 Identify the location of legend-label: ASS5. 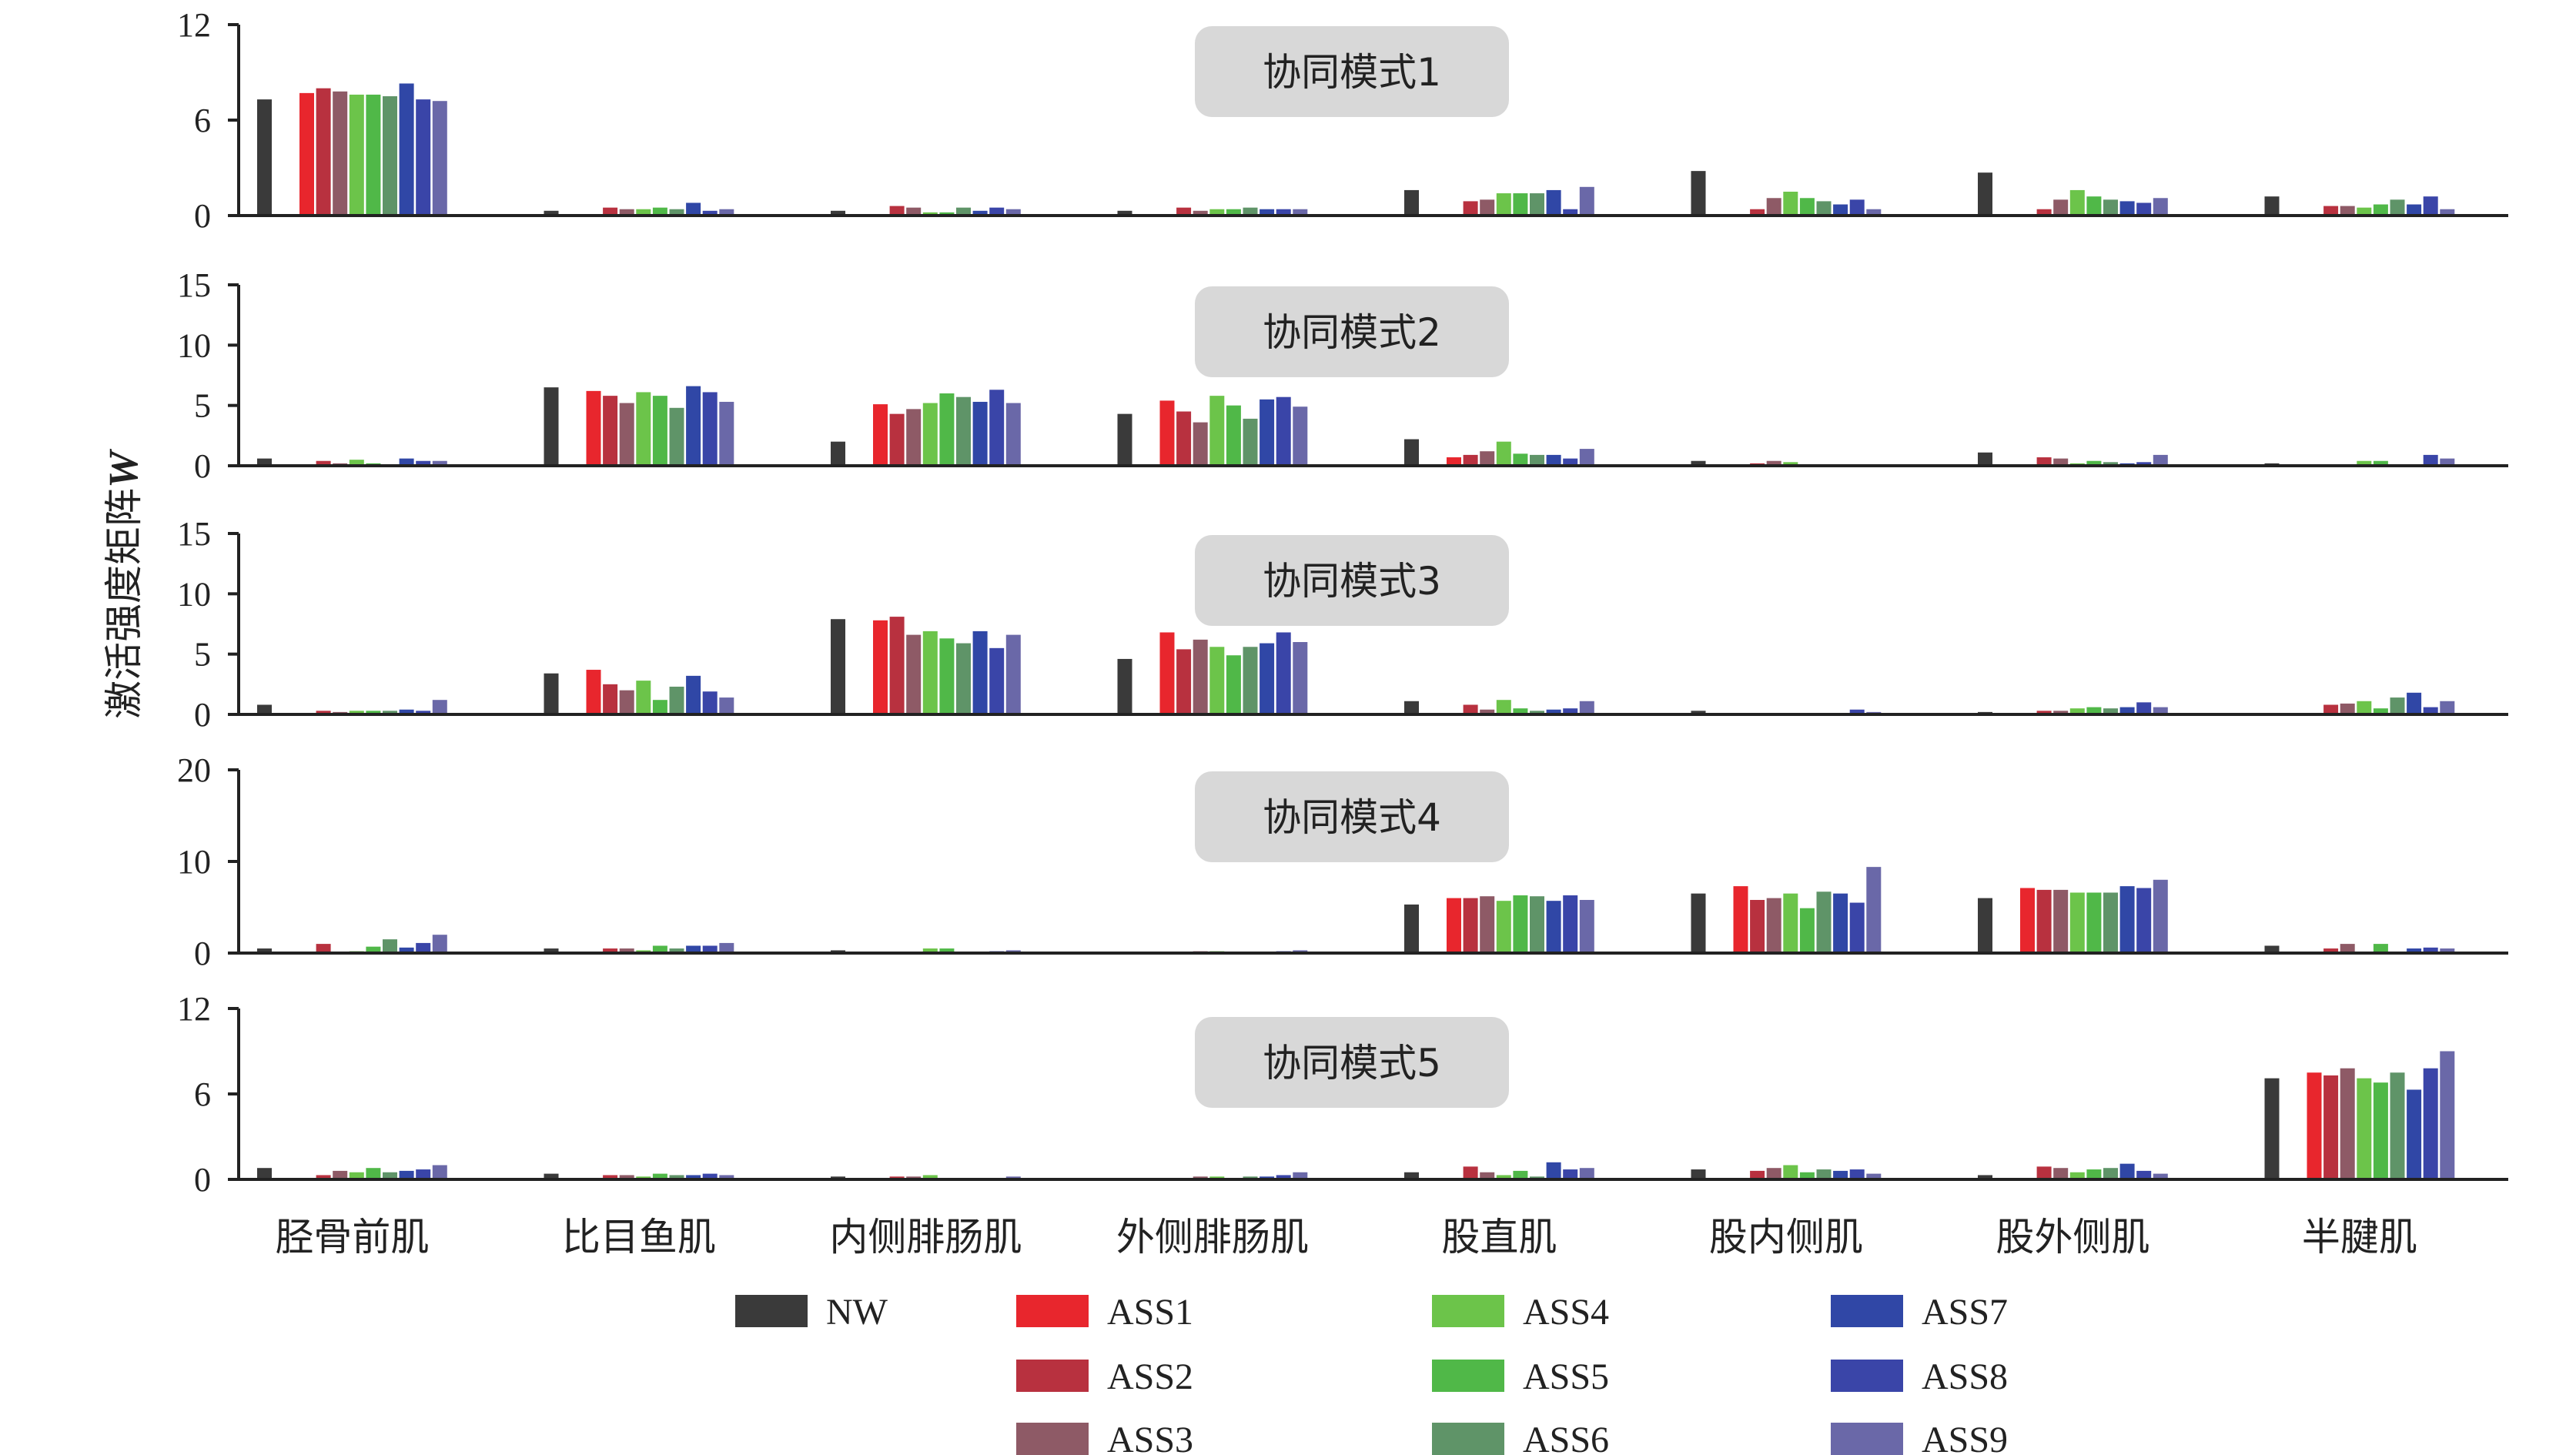
(1566, 1377).